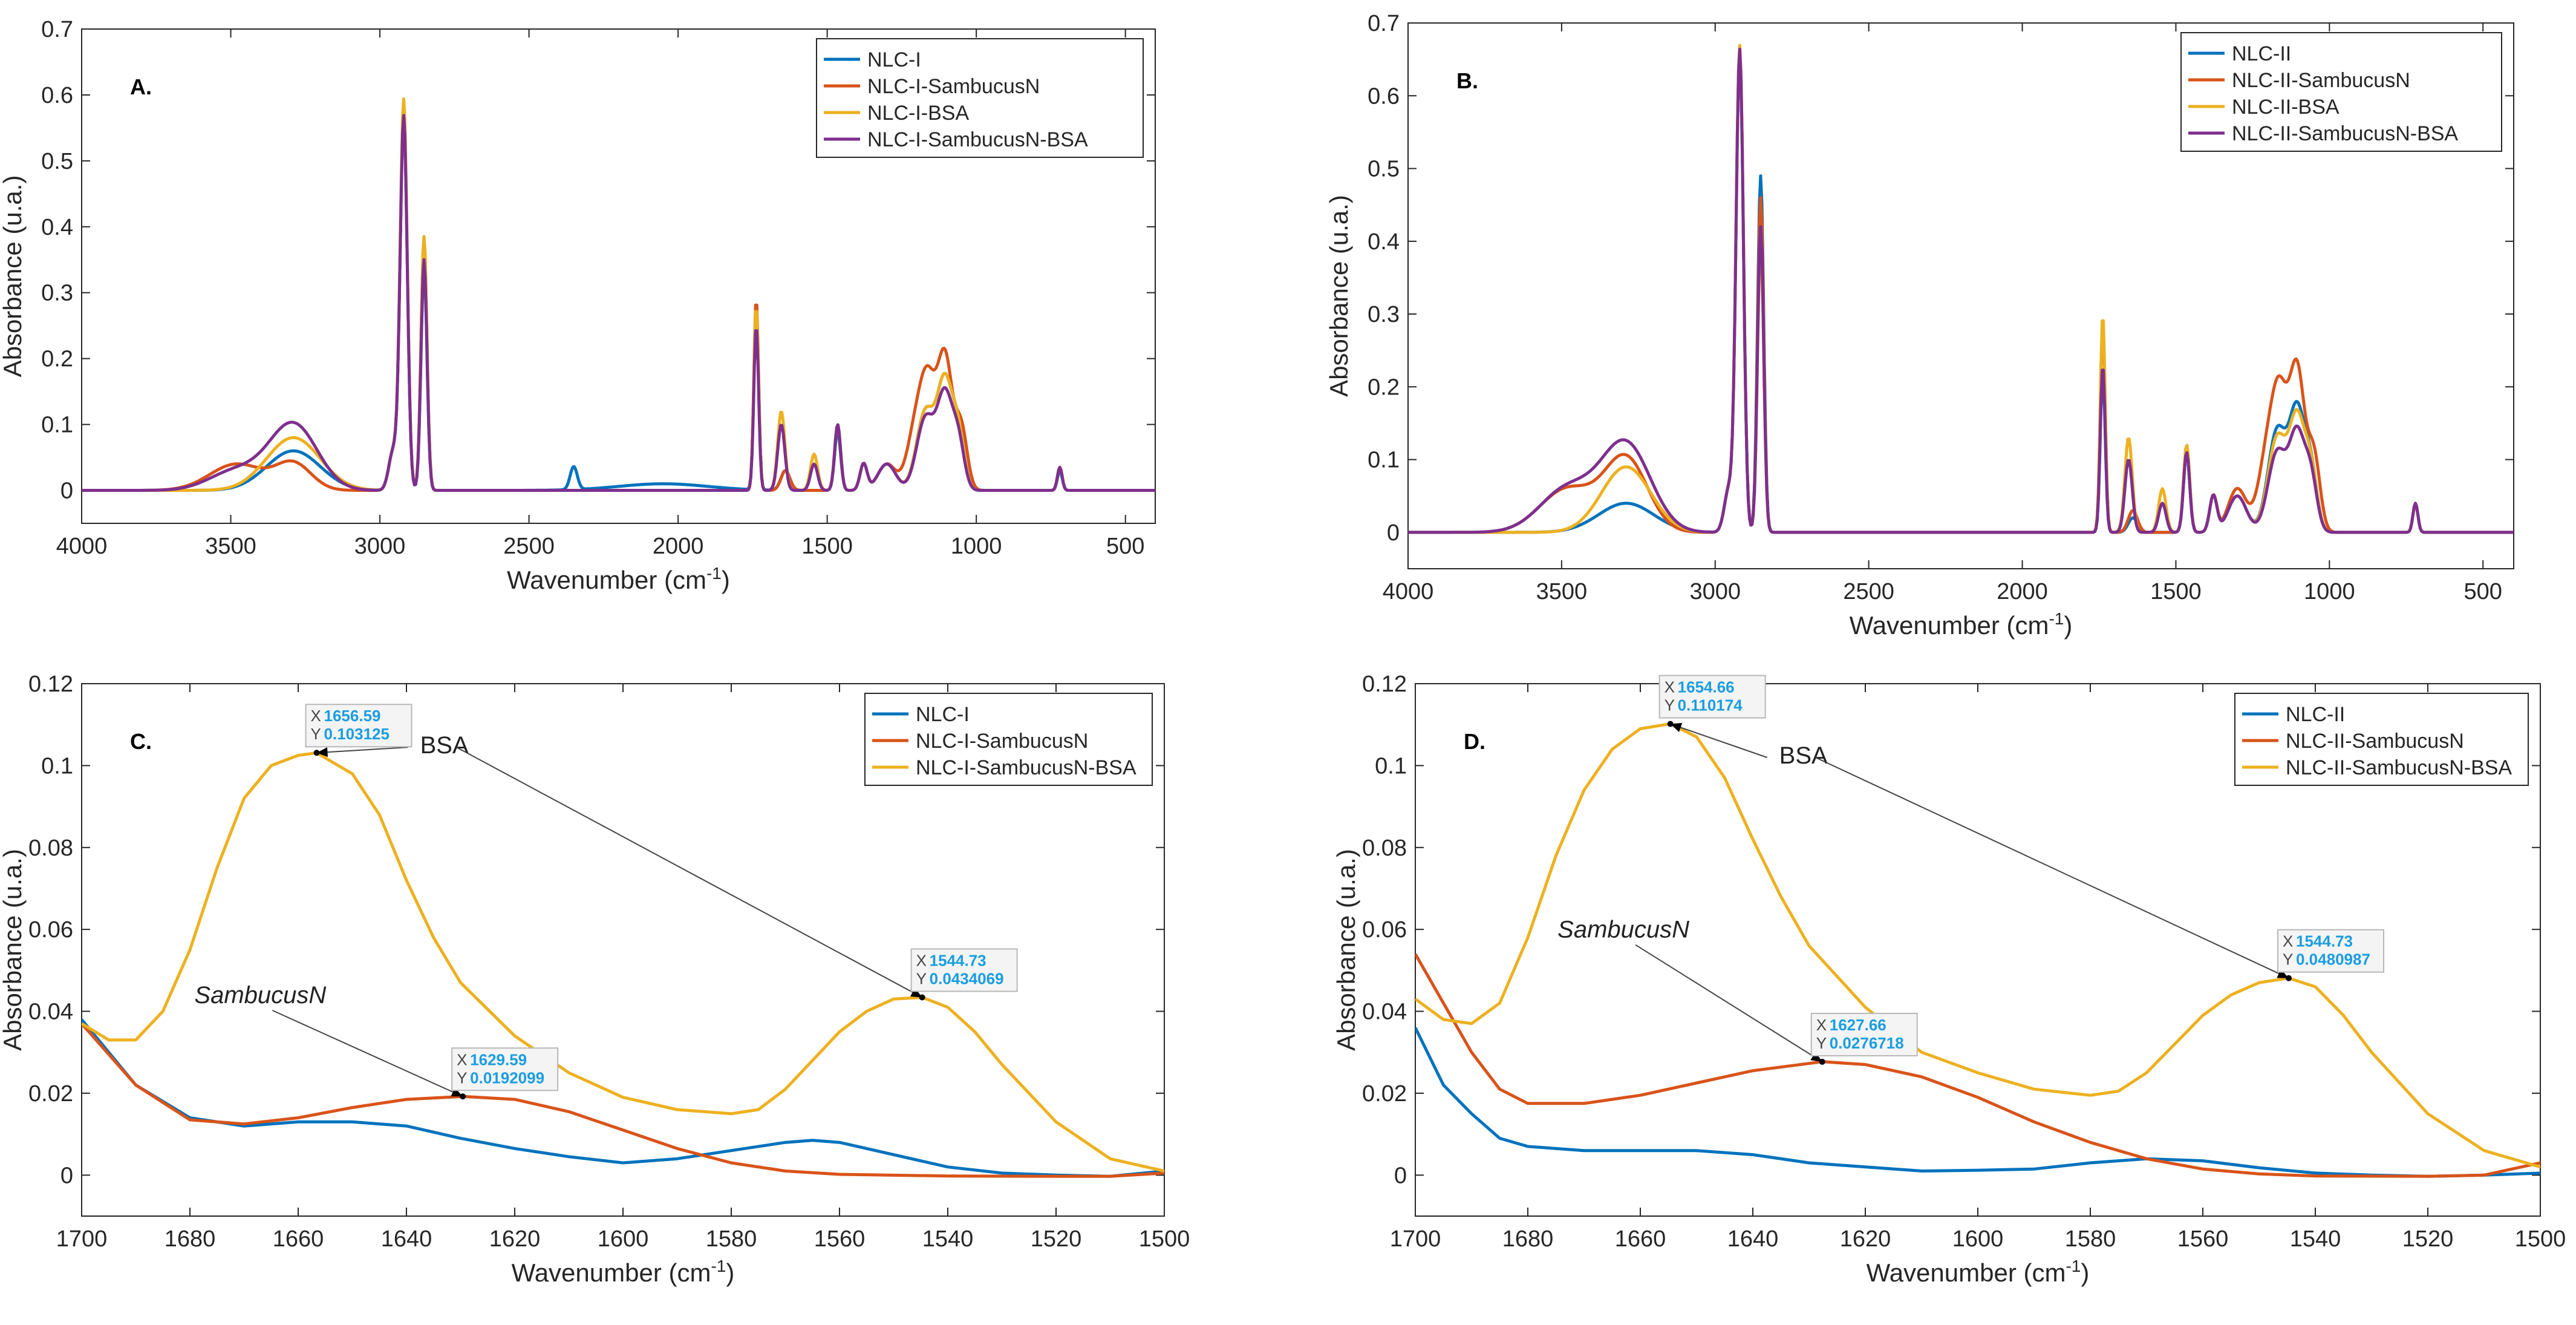  Describe the element at coordinates (1474, 742) in the screenshot. I see `panel-label: D.` at that location.